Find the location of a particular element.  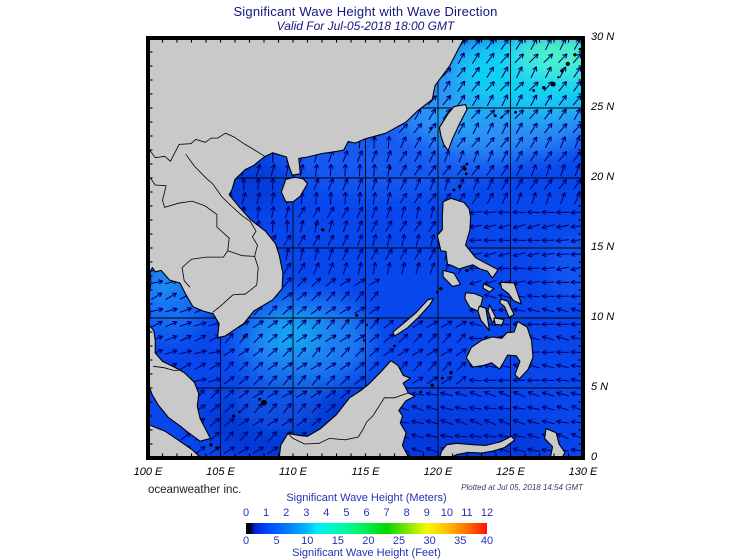

colorbar-title-feet: Significant Wave Height (Feet) is located at coordinates (366, 553).